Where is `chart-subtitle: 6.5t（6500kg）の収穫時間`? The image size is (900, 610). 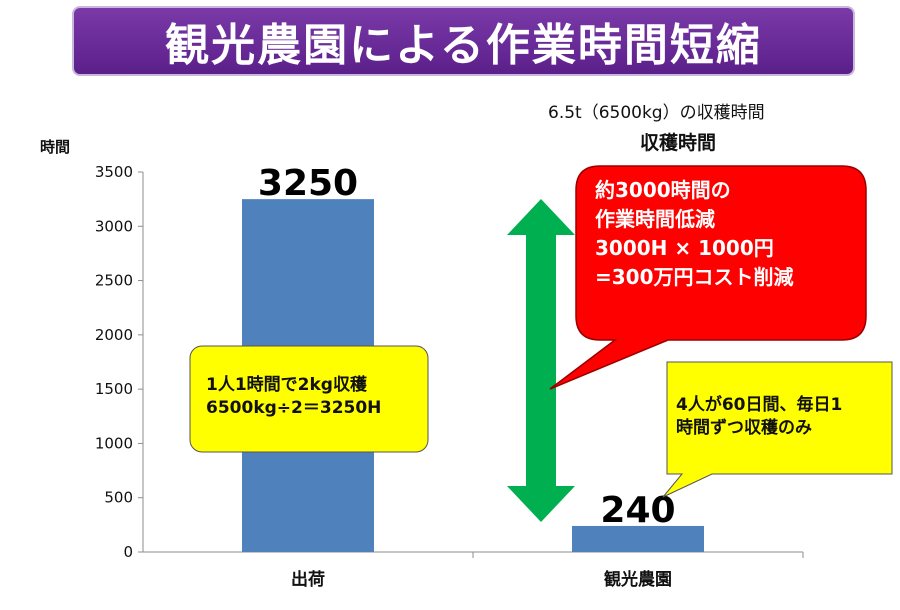
chart-subtitle: 6.5t（6500kg）の収穫時間 is located at coordinates (656, 113).